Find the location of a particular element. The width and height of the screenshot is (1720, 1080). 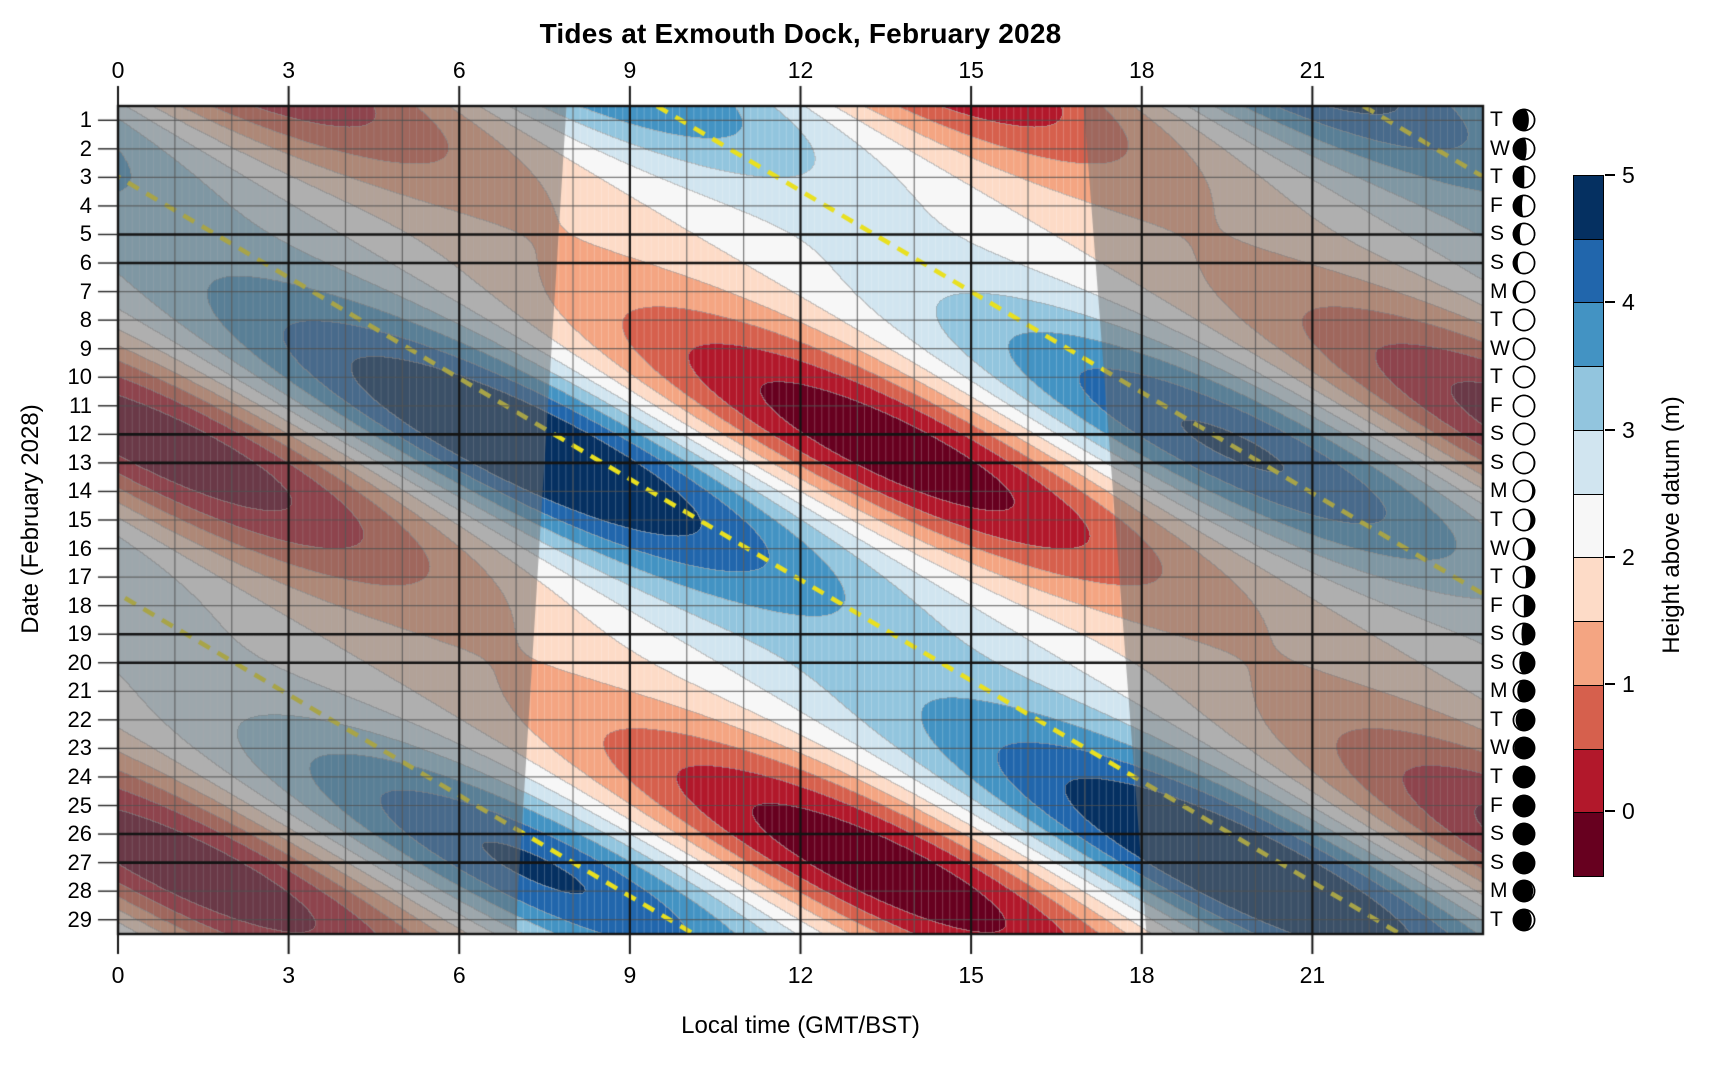

y-tick-label-date: 21 is located at coordinates (79, 691).